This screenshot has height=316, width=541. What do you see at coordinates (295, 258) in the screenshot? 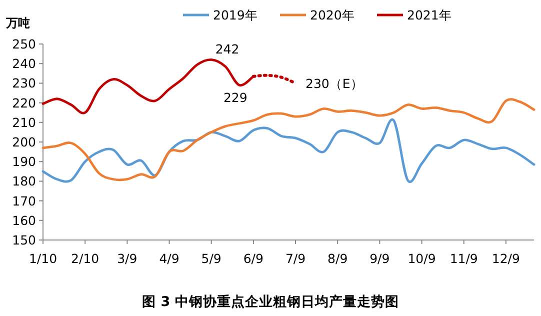
I see `x-tick-label: 7/9` at bounding box center [295, 258].